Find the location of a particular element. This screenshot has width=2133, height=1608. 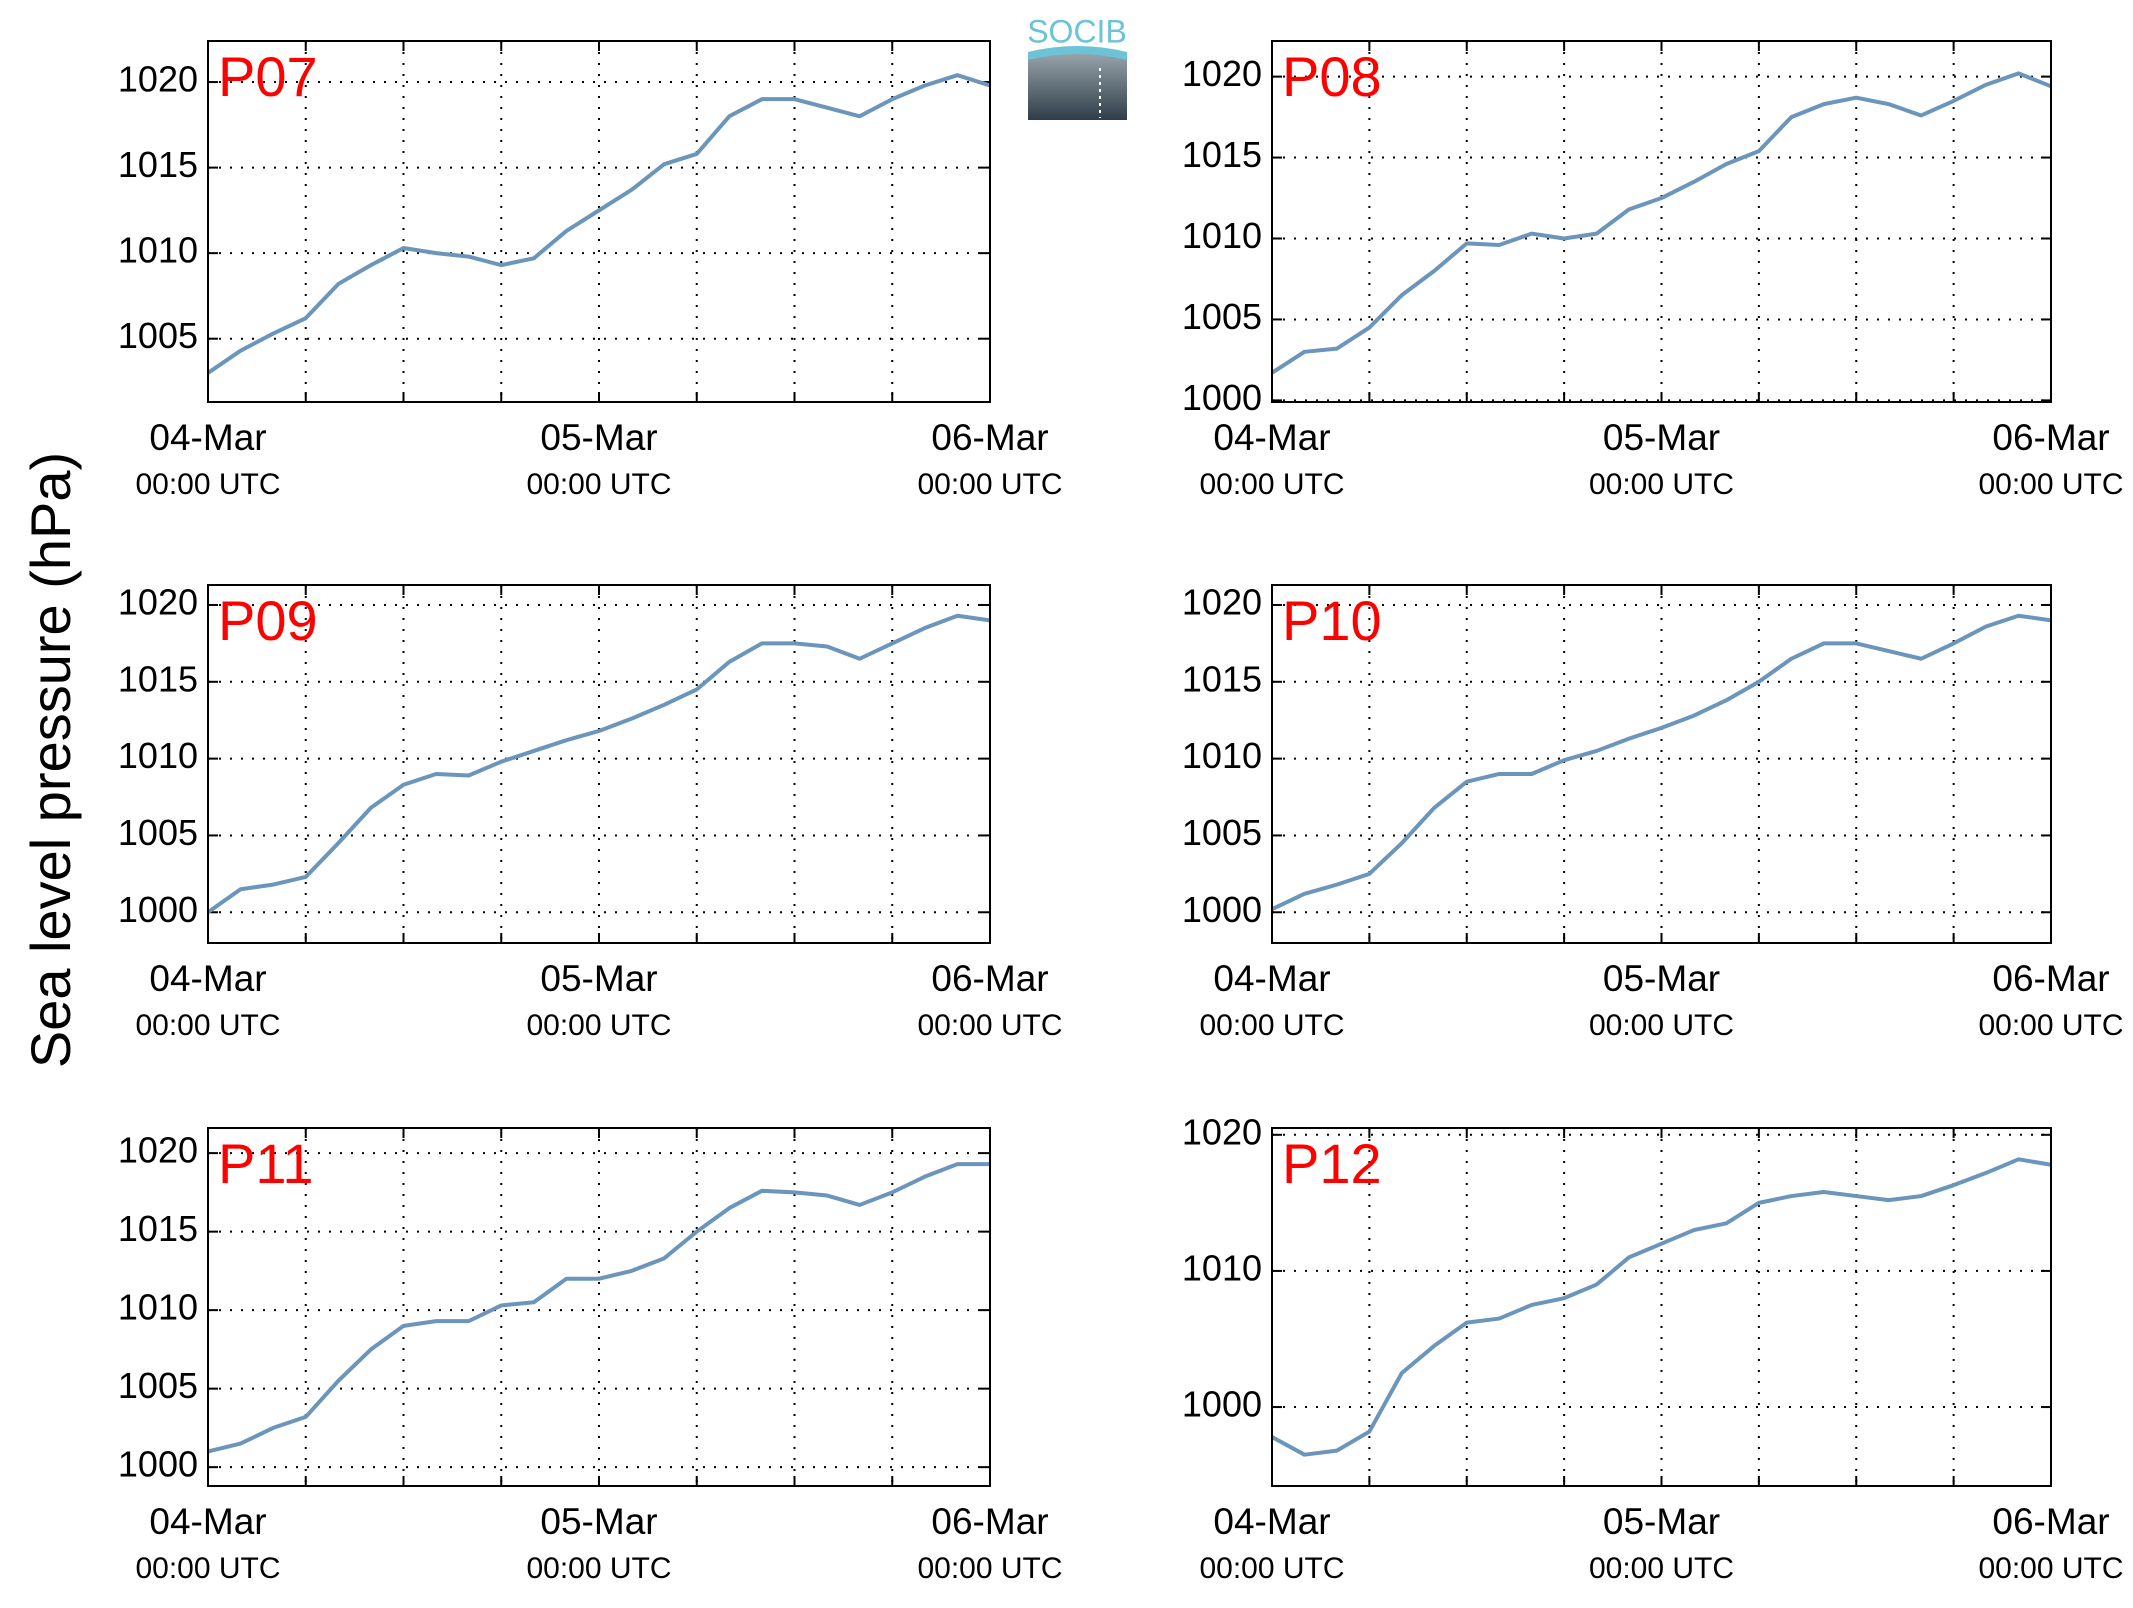

panel-title: P11 is located at coordinates (265, 1163).